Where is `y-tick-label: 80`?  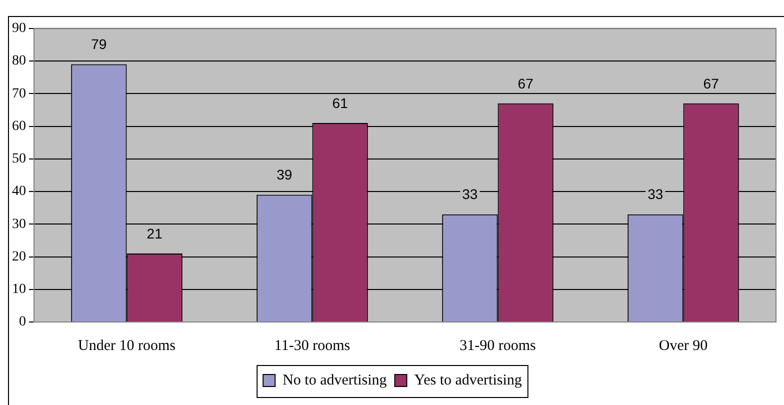 y-tick-label: 80 is located at coordinates (19, 61).